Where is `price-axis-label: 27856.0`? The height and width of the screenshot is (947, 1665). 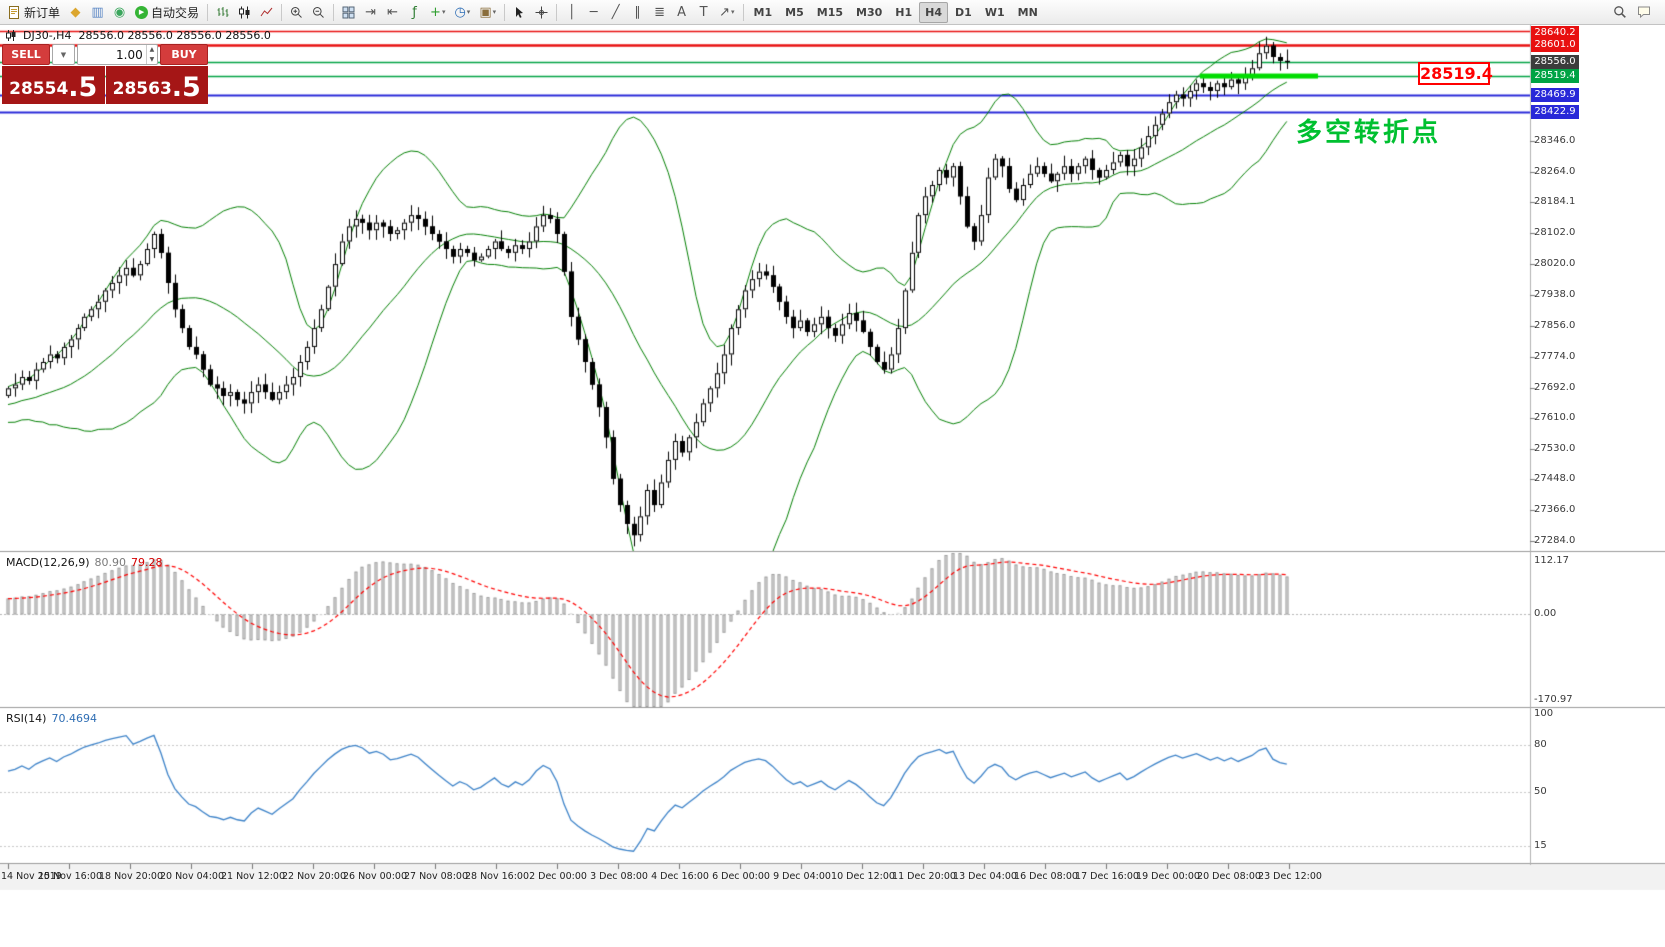
price-axis-label: 27856.0 is located at coordinates (1555, 325).